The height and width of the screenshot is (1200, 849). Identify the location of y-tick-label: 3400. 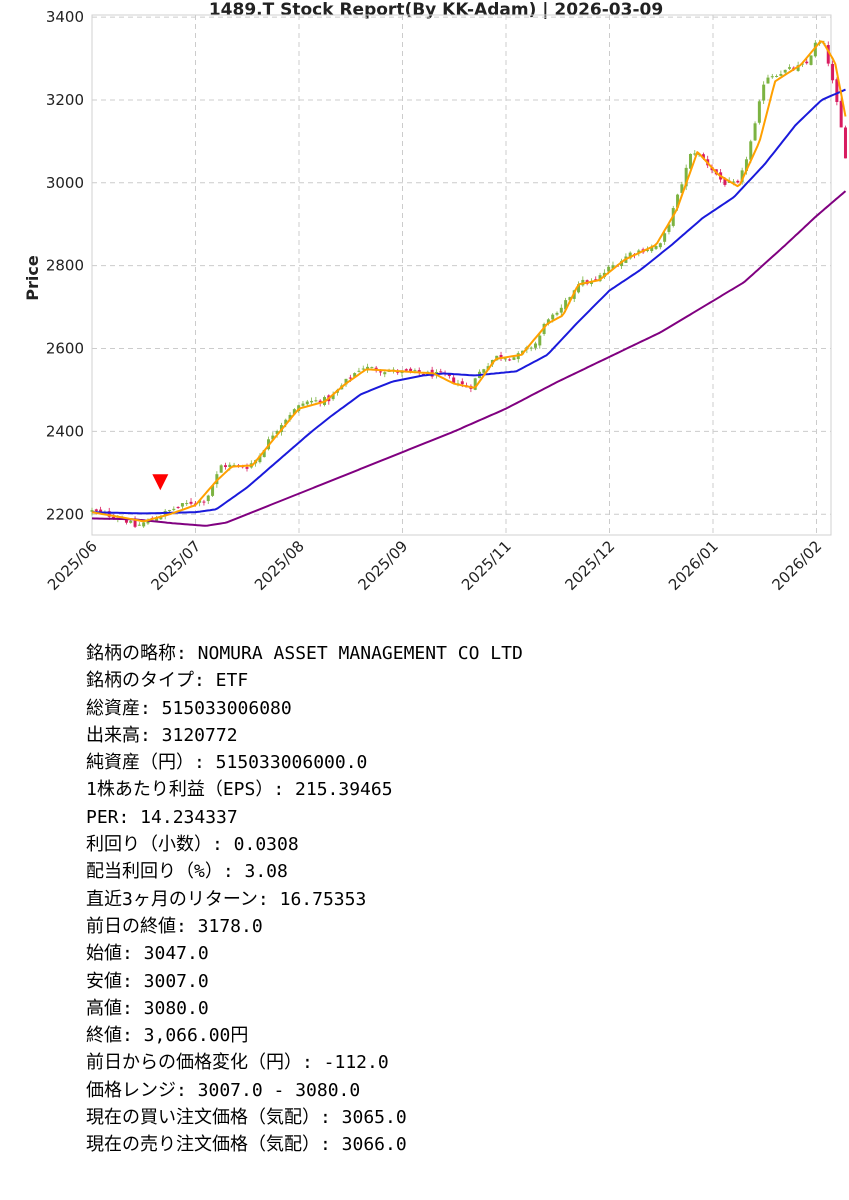
(65, 17).